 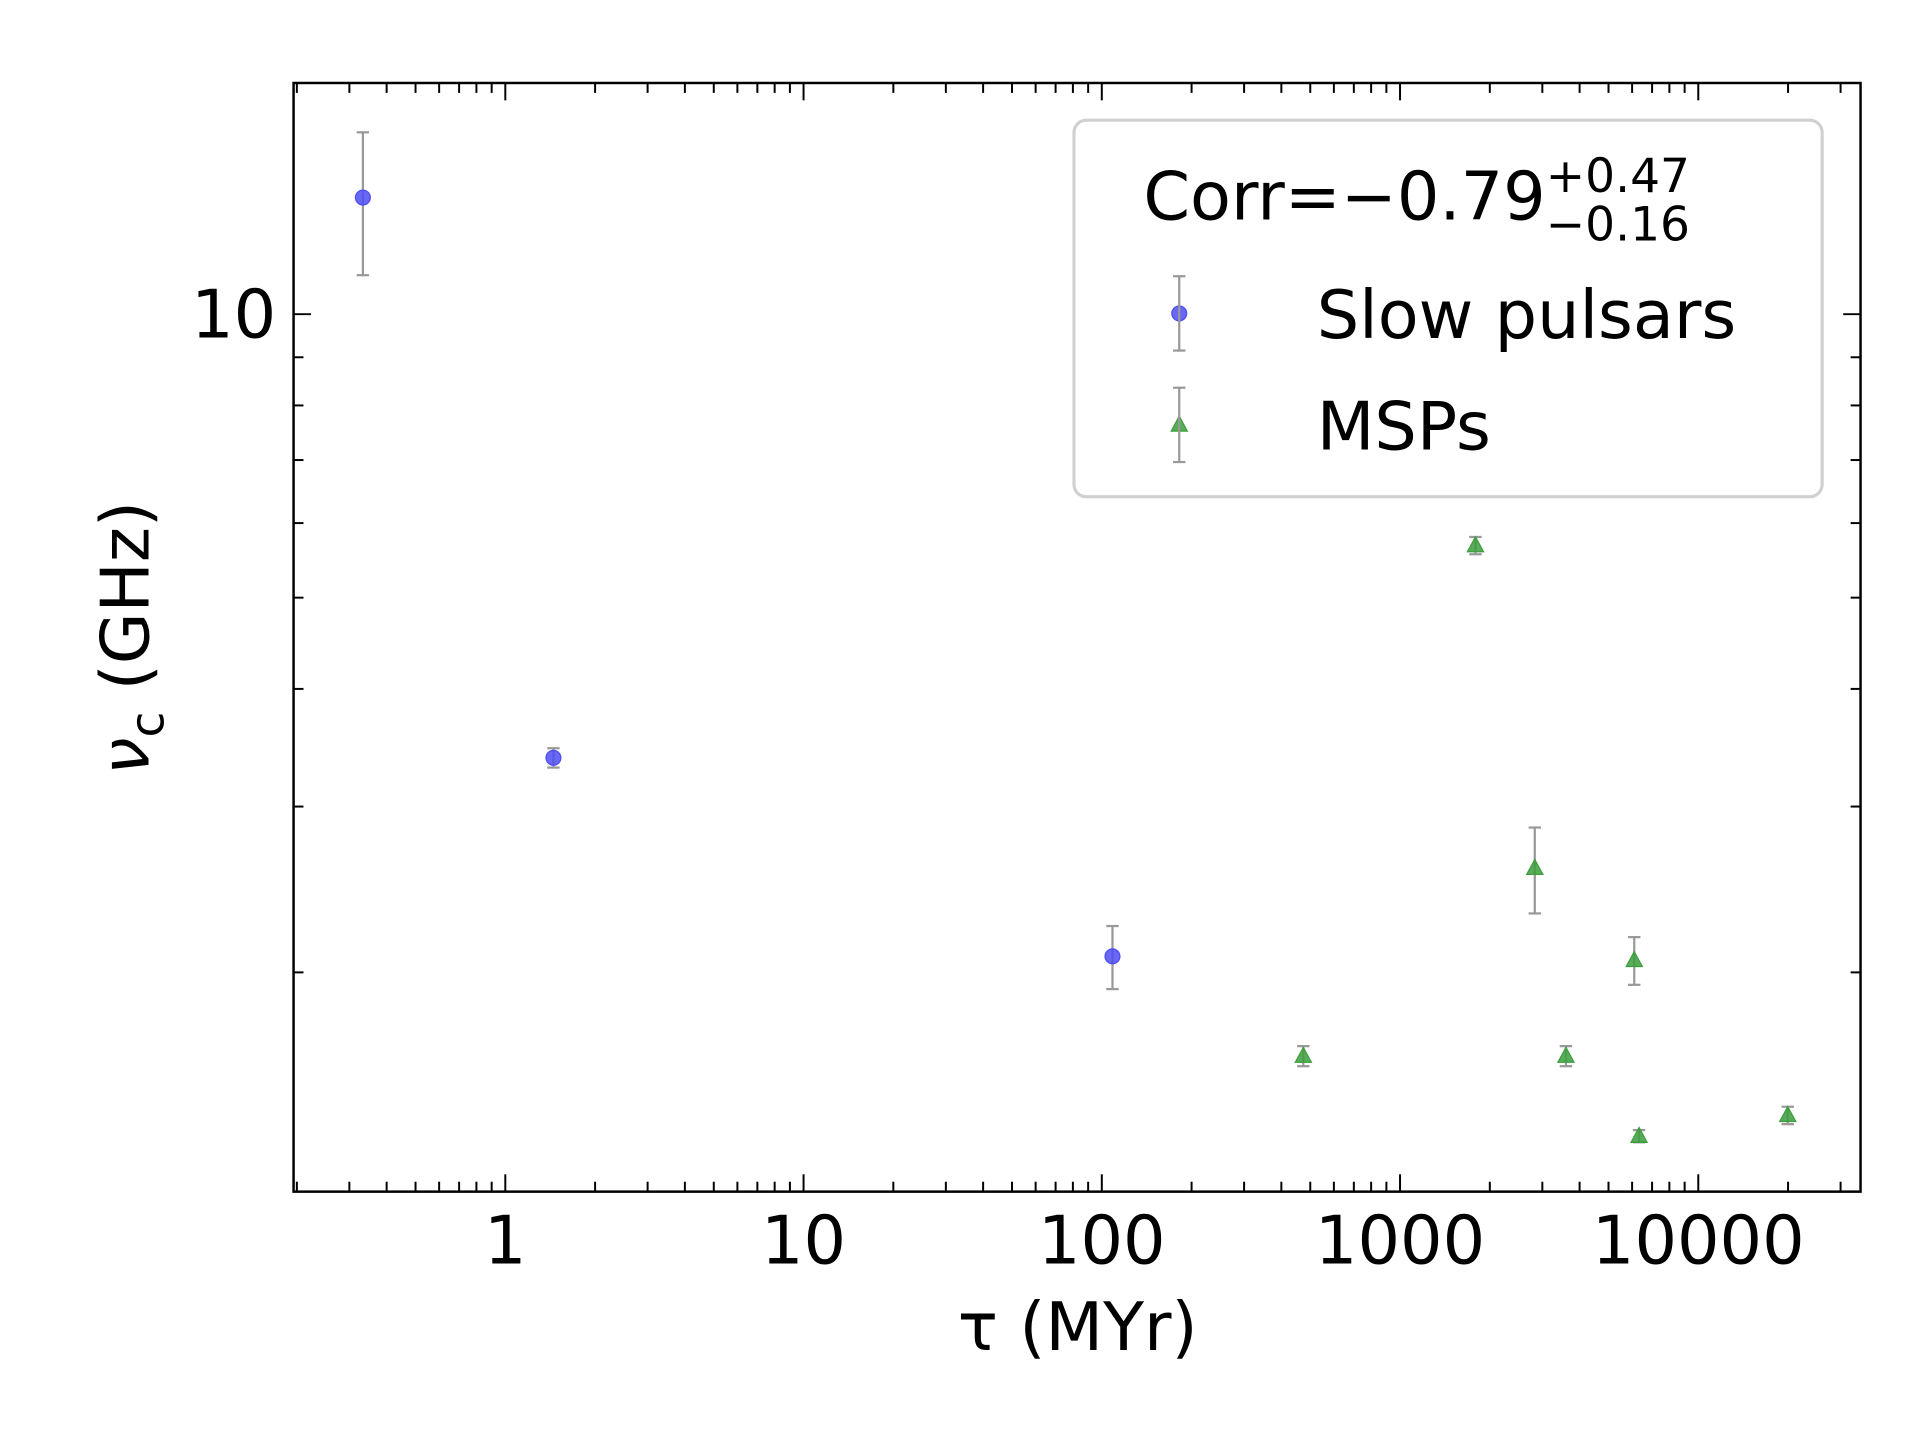 I want to click on y-label-symbol: ν, so click(x=126, y=756).